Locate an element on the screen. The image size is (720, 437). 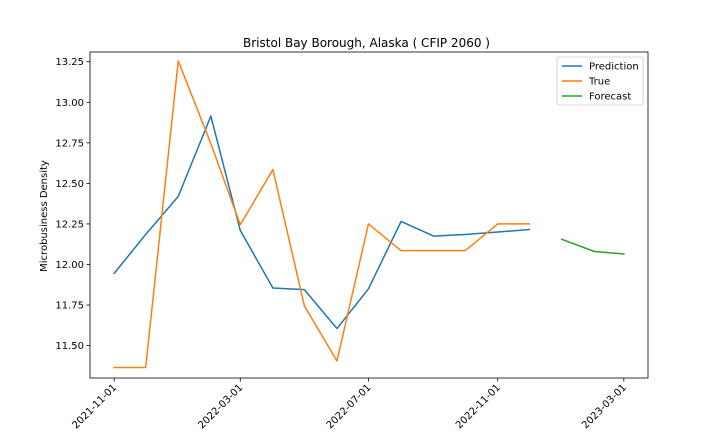
y-tick-label: 13.00 is located at coordinates (69, 103).